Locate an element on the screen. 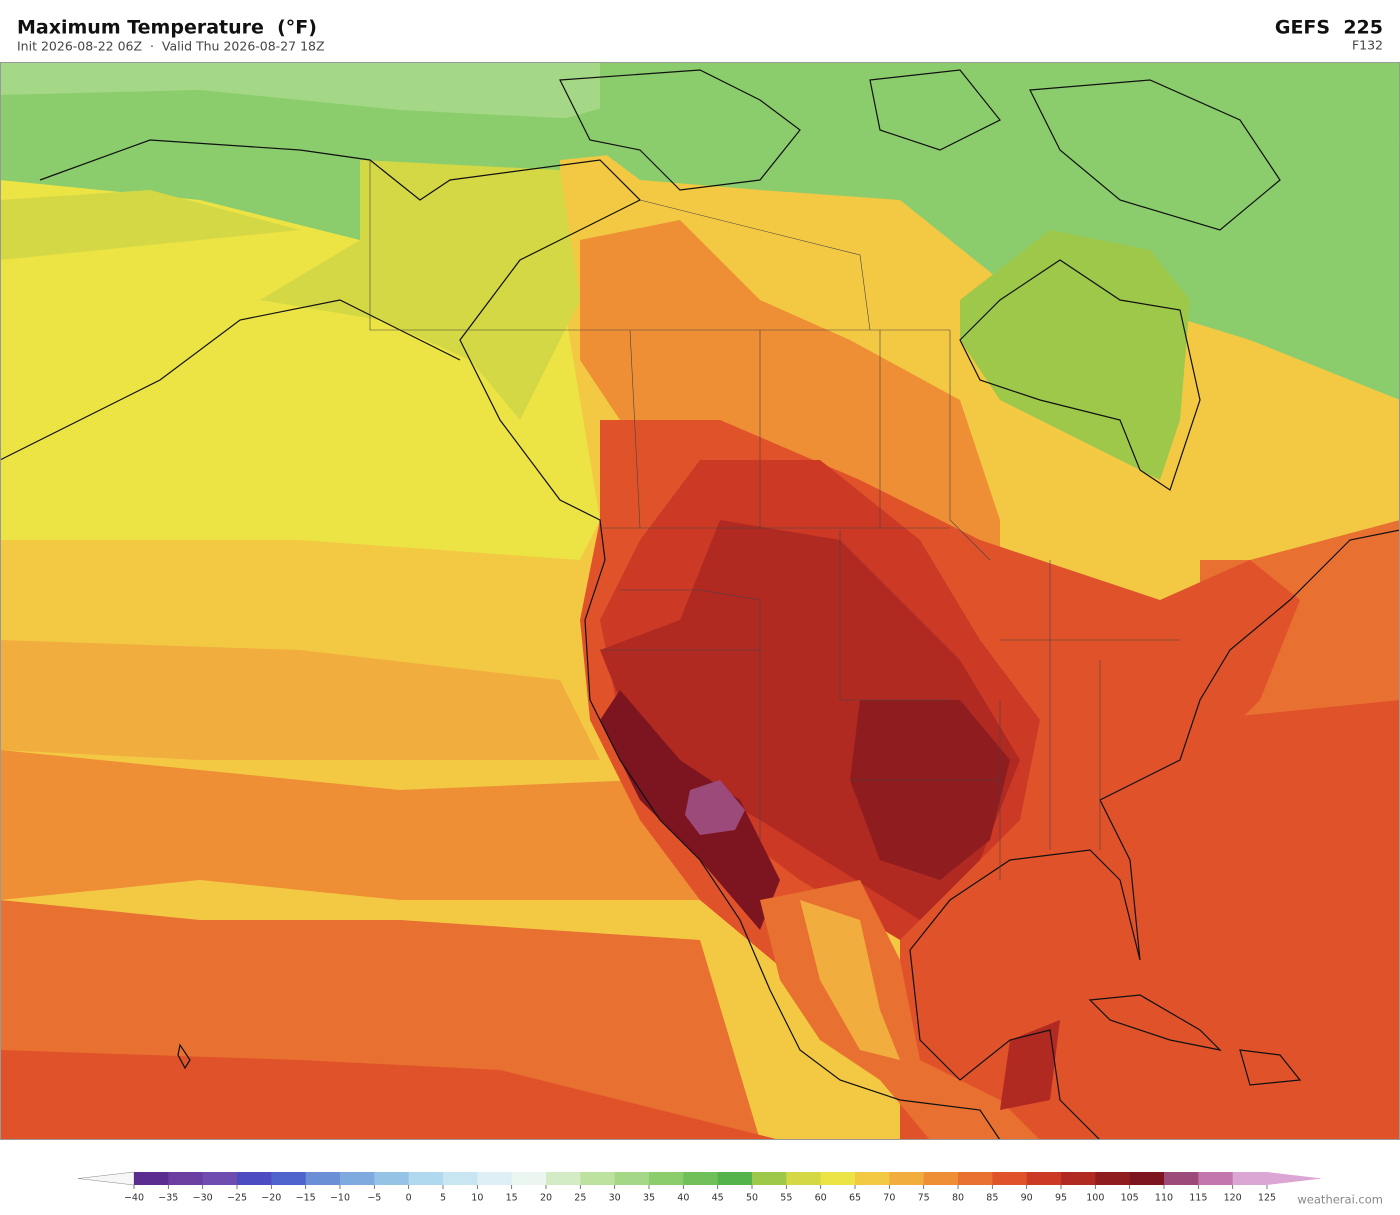 The image size is (1400, 1215). colorbar-tick-label: 0 is located at coordinates (409, 1198).